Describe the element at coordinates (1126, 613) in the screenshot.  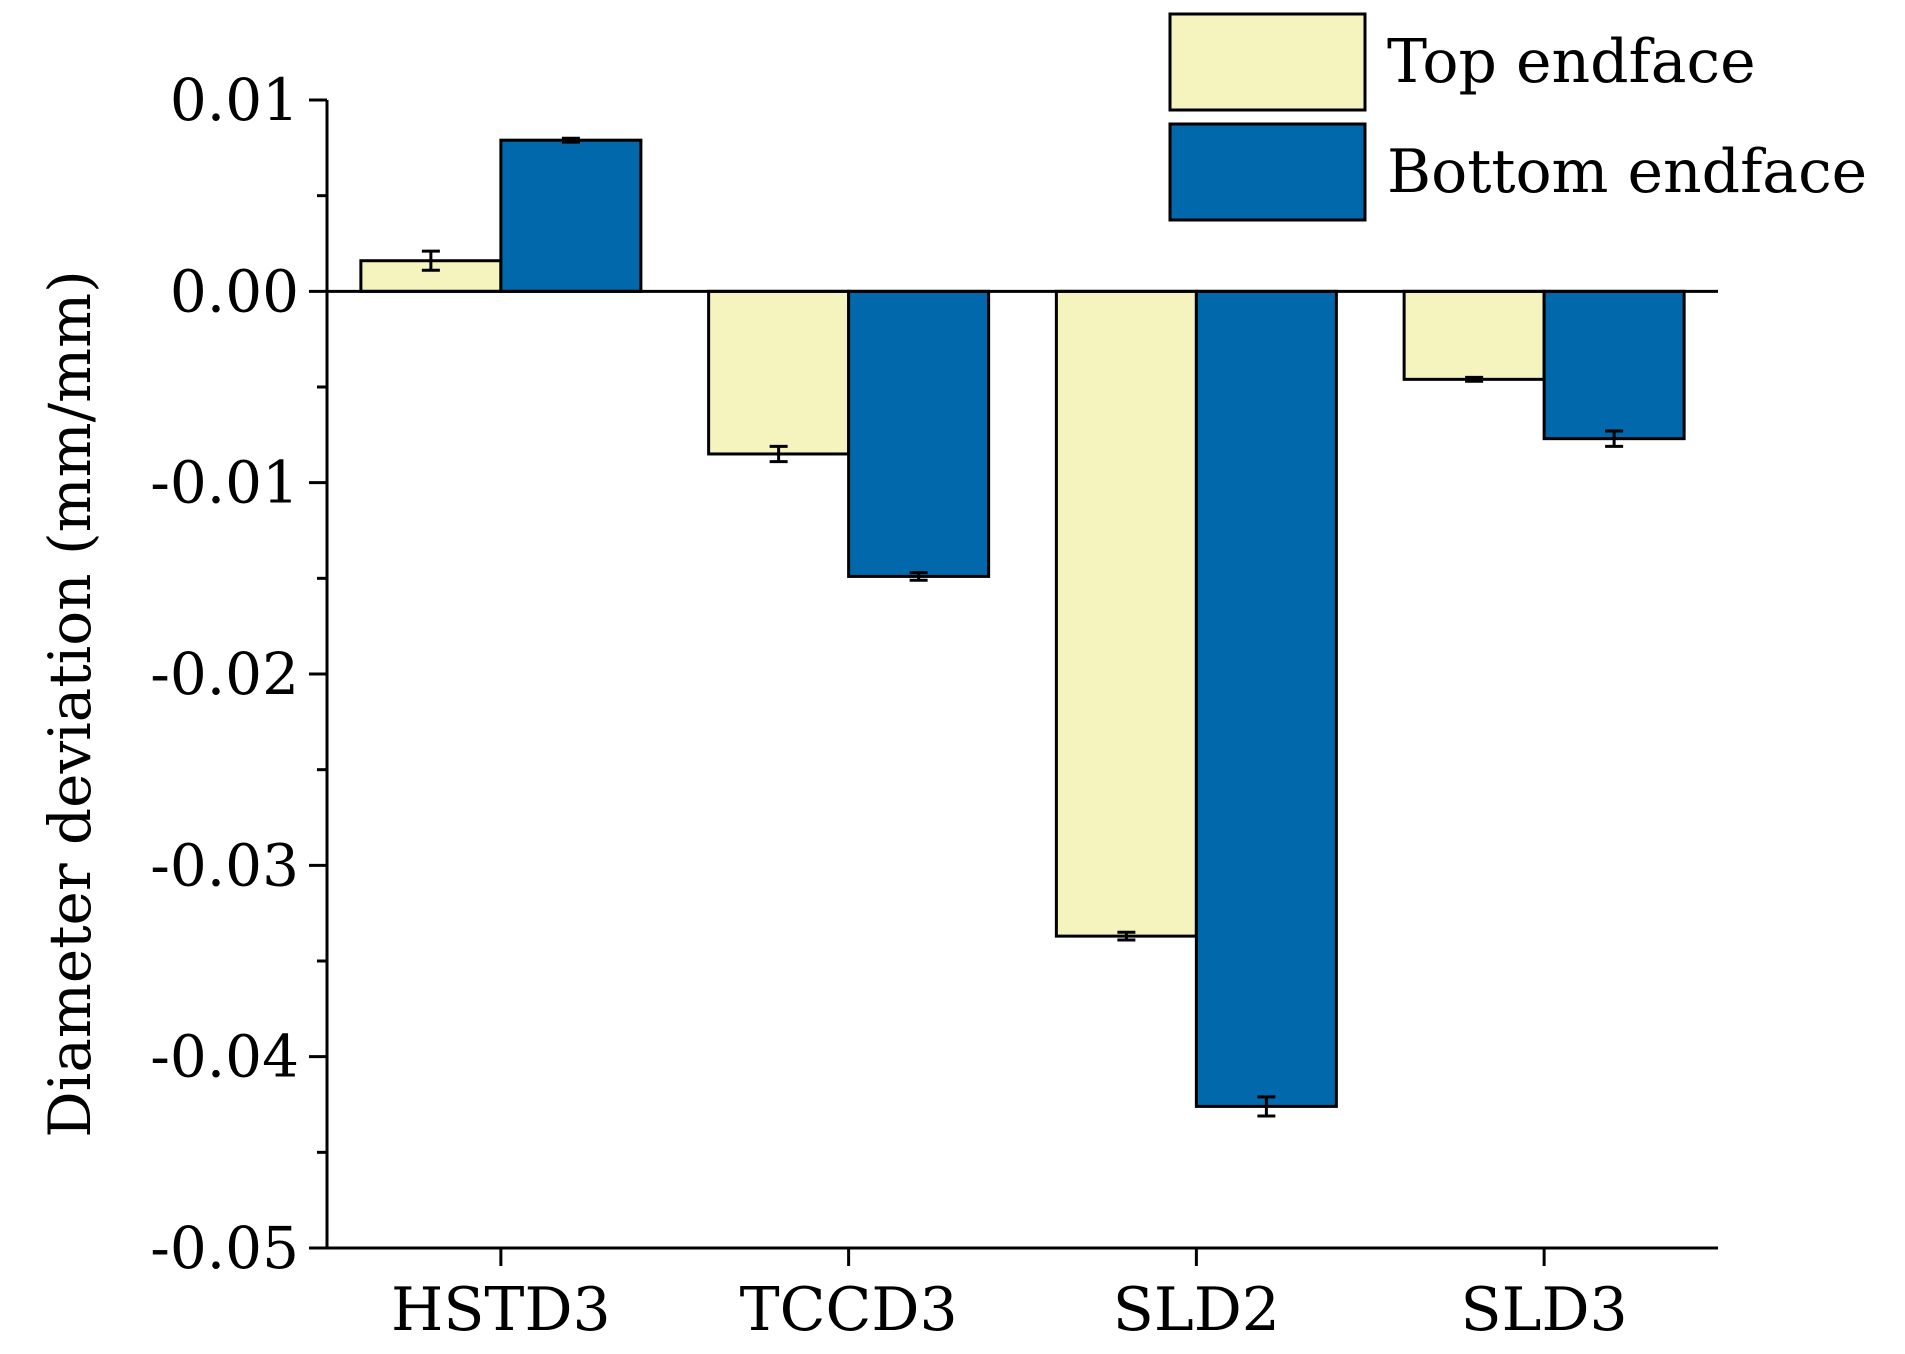
I see `bar-top-endface-sld2` at that location.